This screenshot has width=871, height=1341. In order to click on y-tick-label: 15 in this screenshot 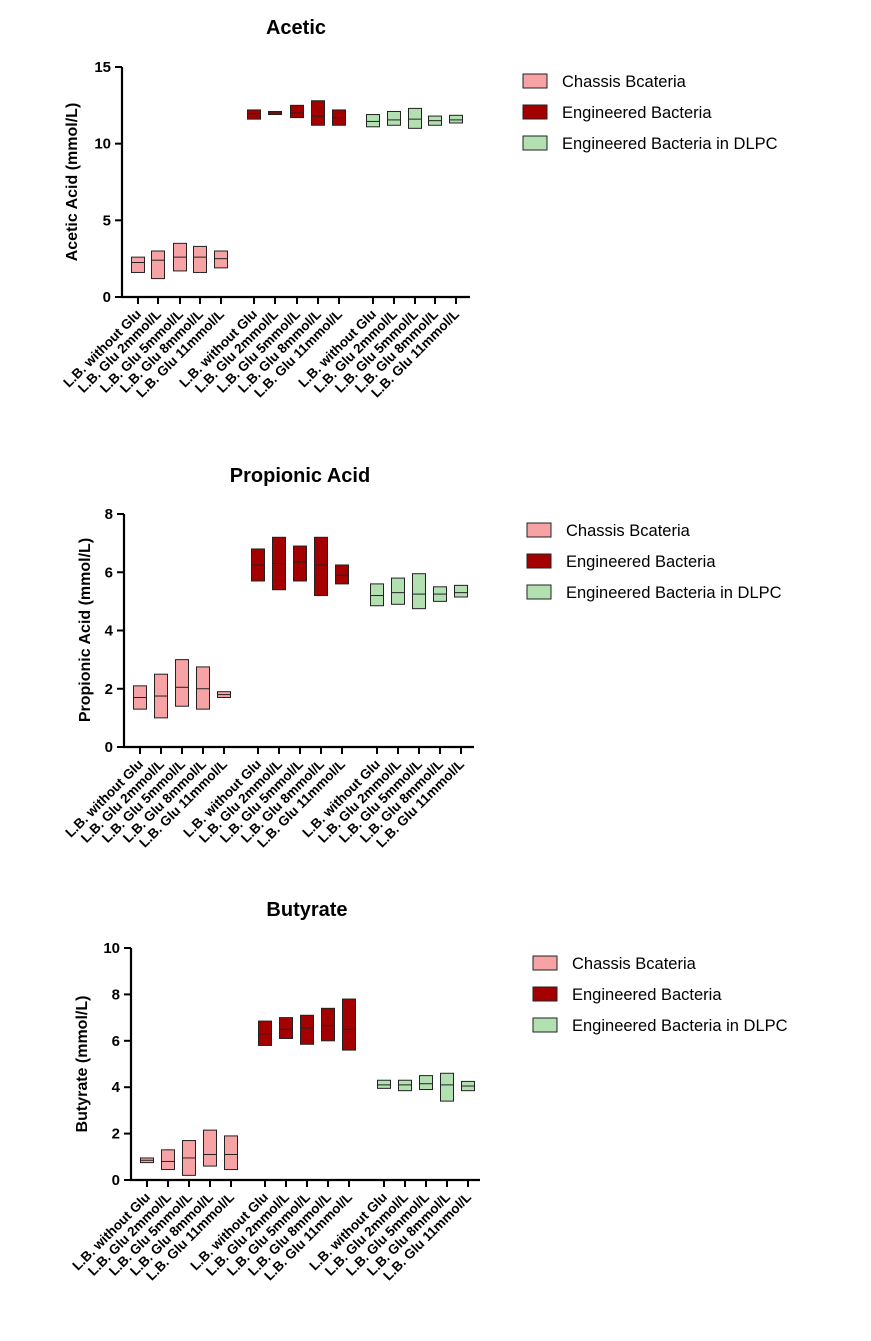, I will do `click(102, 67)`.